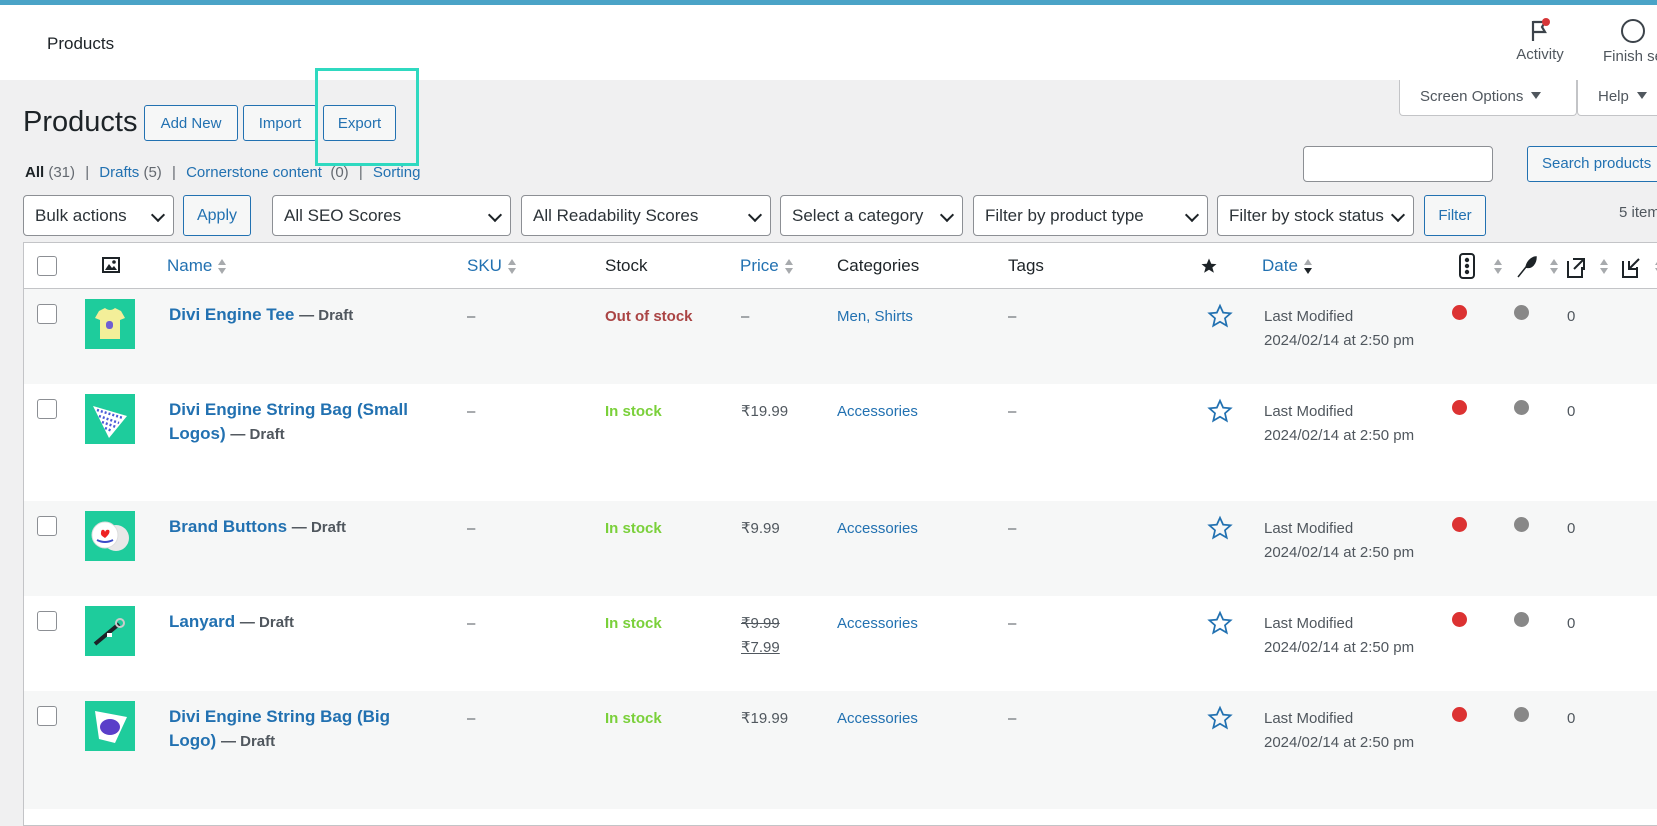 The width and height of the screenshot is (1657, 826). What do you see at coordinates (1540, 54) in the screenshot?
I see `activity-label: Activity` at bounding box center [1540, 54].